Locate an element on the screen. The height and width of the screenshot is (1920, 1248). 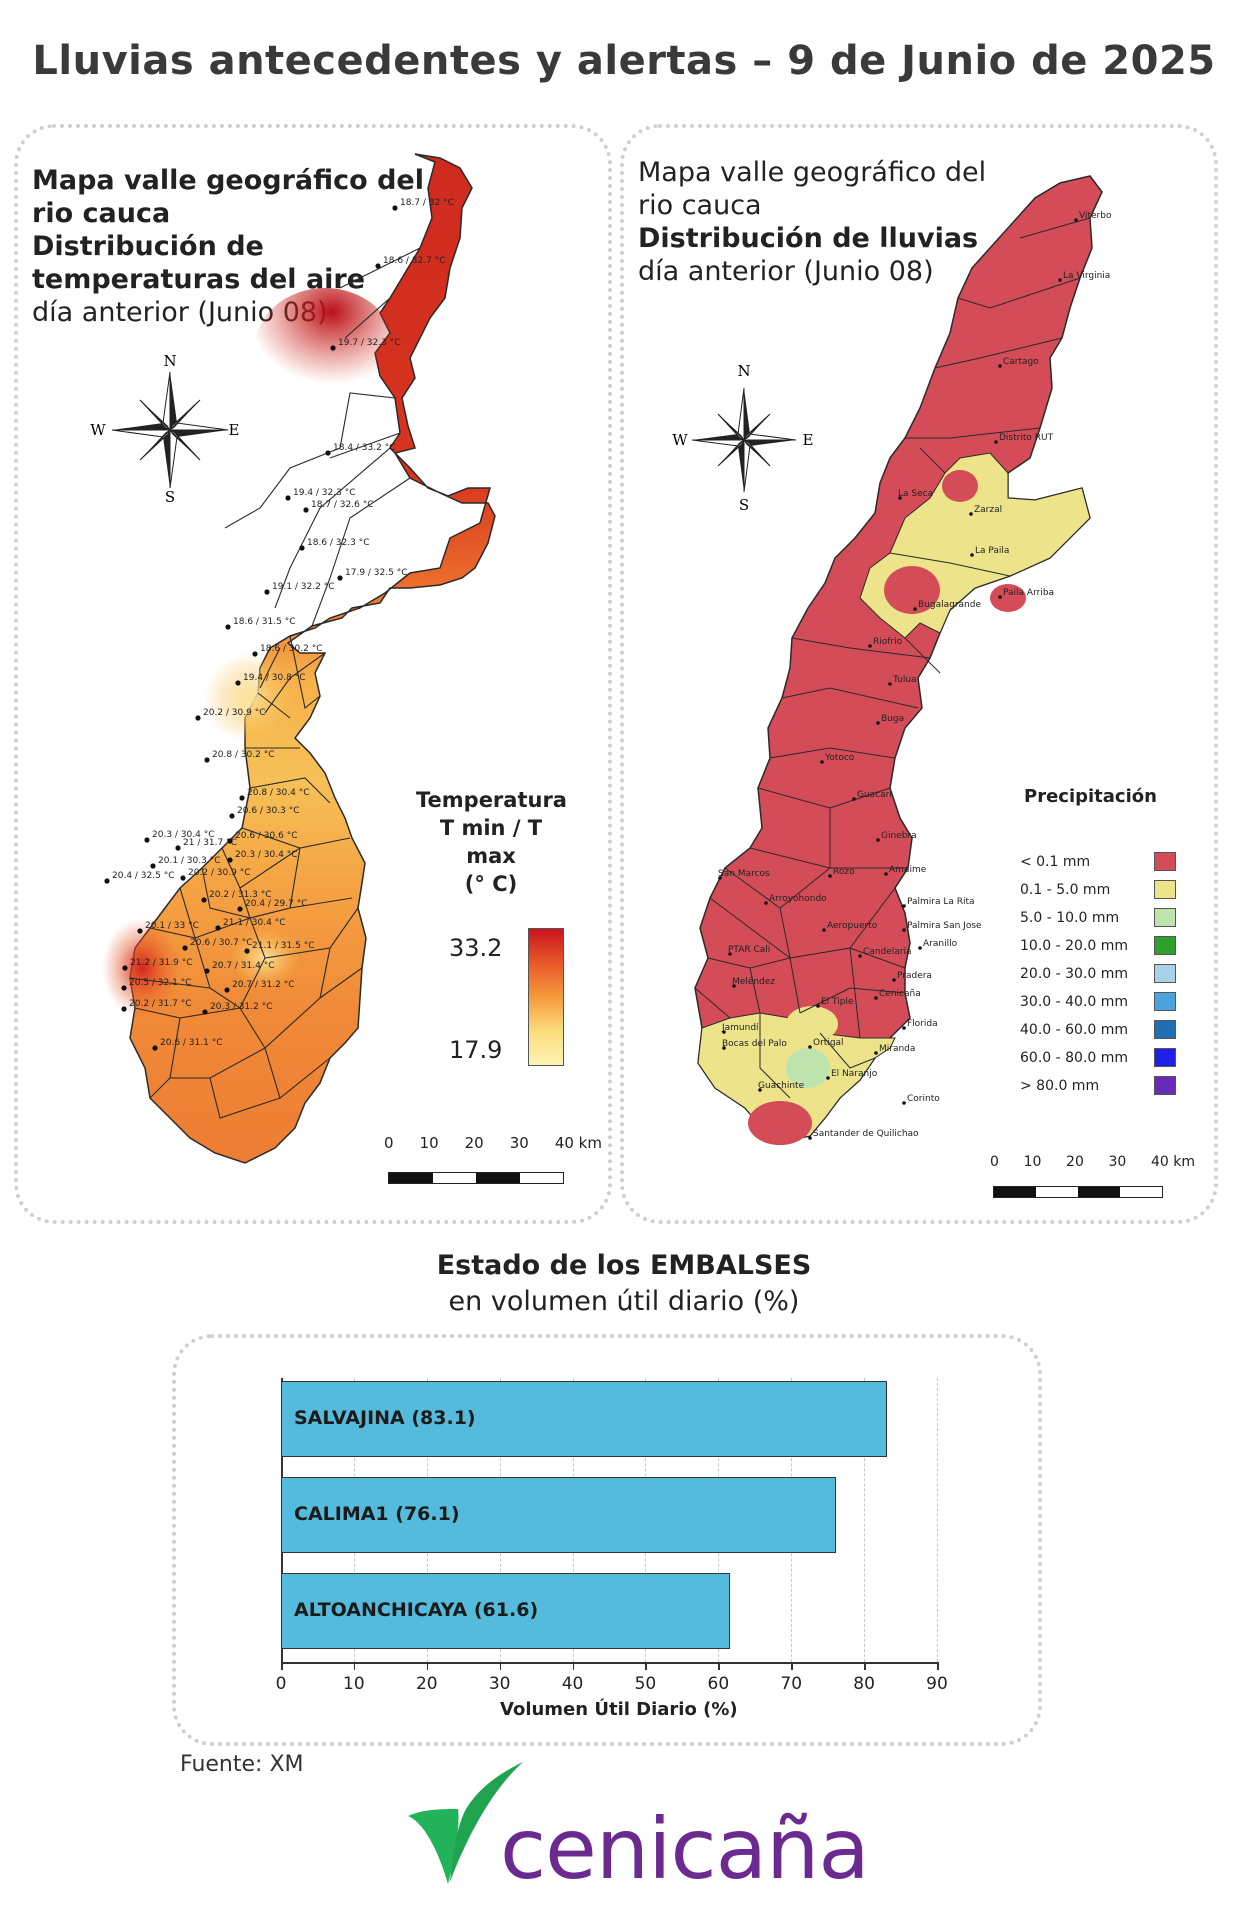
rainfall-scale-labels: 0 10 20 30 40 km is located at coordinates (1092, 1162).